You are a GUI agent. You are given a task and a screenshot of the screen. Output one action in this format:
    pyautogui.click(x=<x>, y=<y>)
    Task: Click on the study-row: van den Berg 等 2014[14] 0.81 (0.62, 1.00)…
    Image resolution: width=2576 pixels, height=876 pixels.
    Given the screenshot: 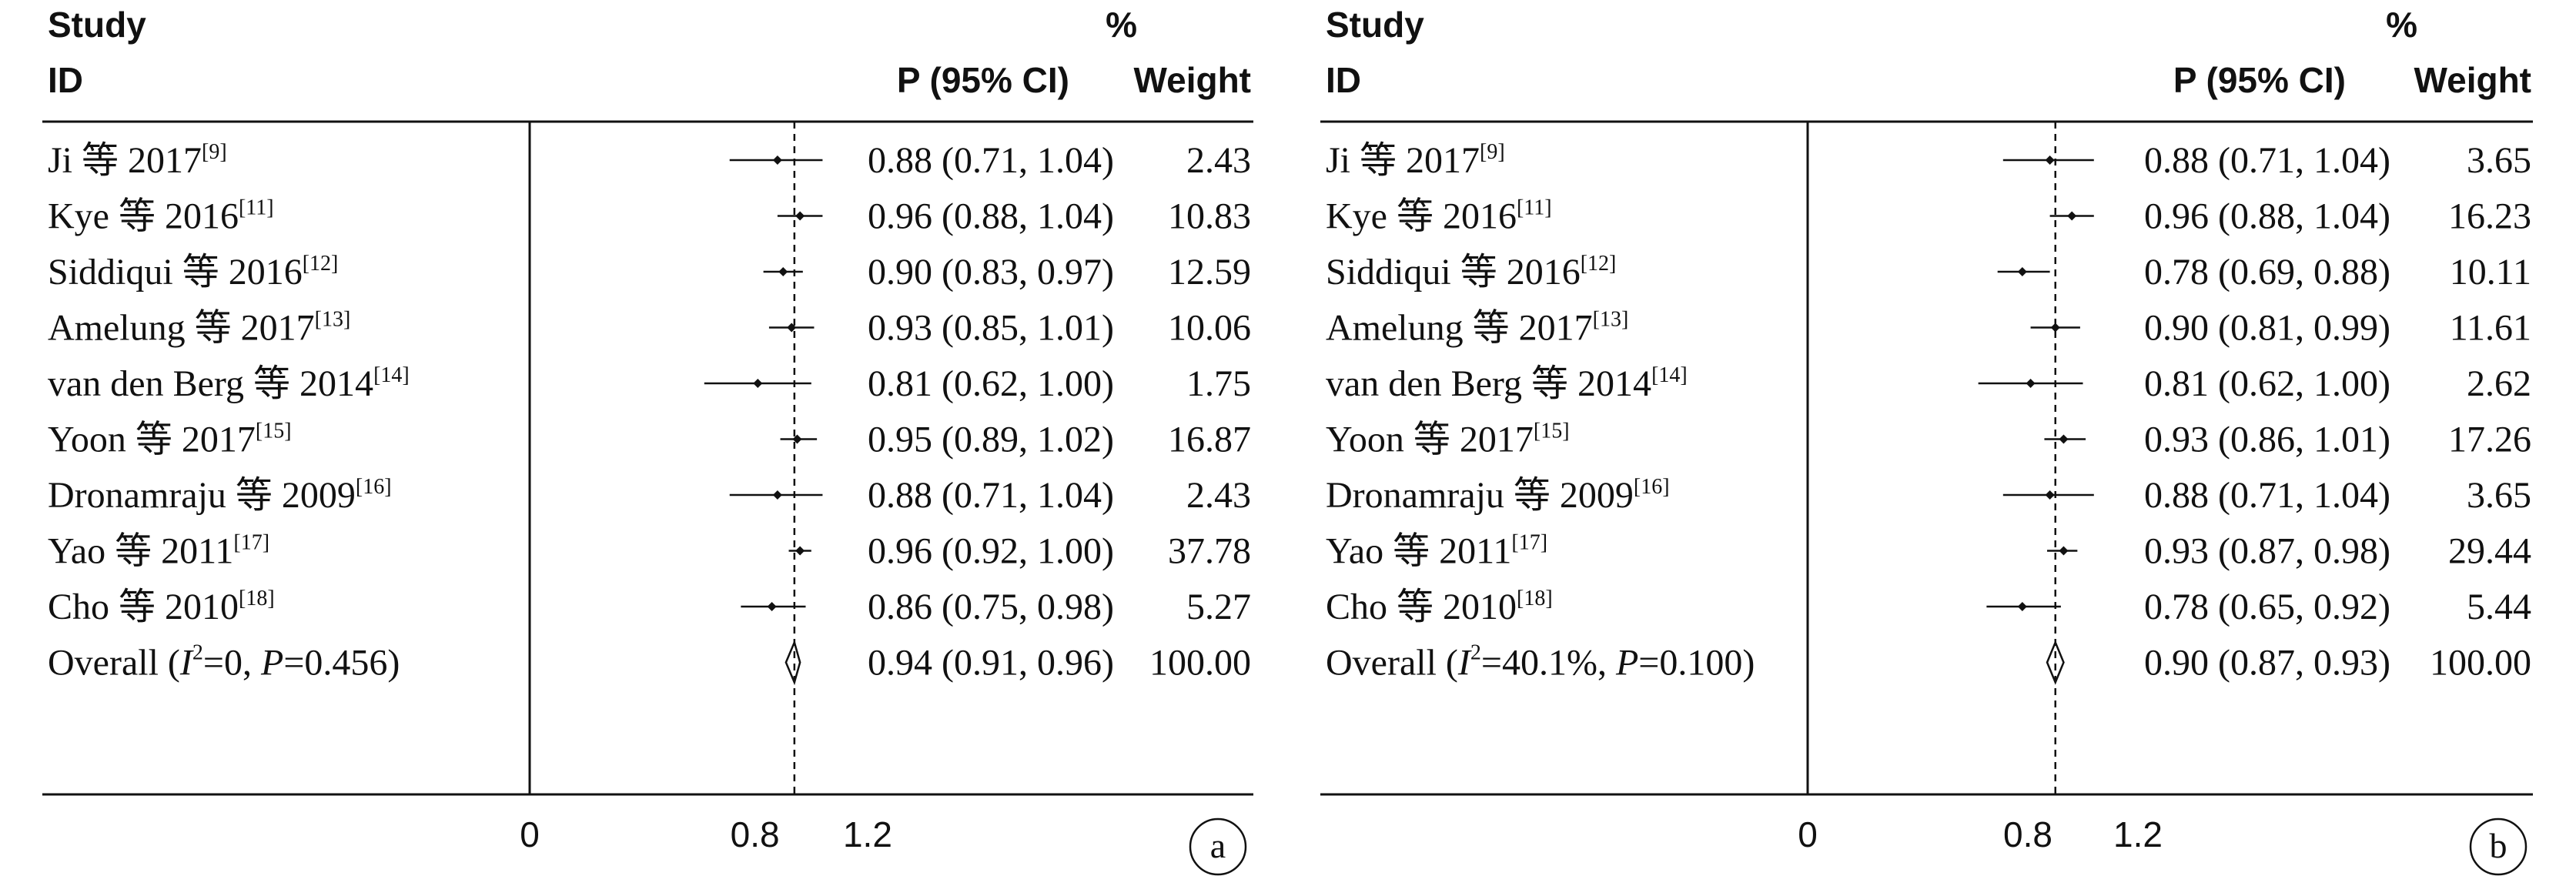 What is the action you would take?
    pyautogui.click(x=649, y=383)
    